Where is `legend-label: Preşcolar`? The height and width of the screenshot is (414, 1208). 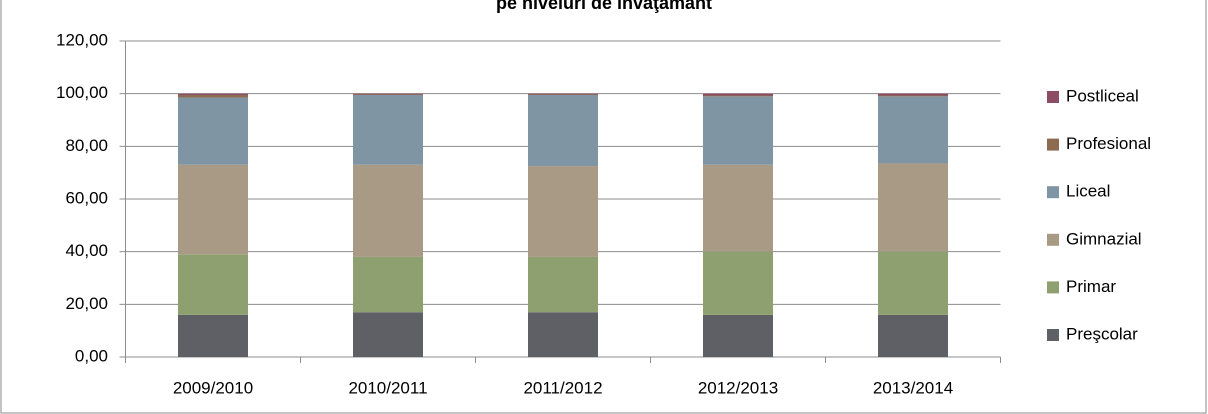 legend-label: Preşcolar is located at coordinates (1102, 333).